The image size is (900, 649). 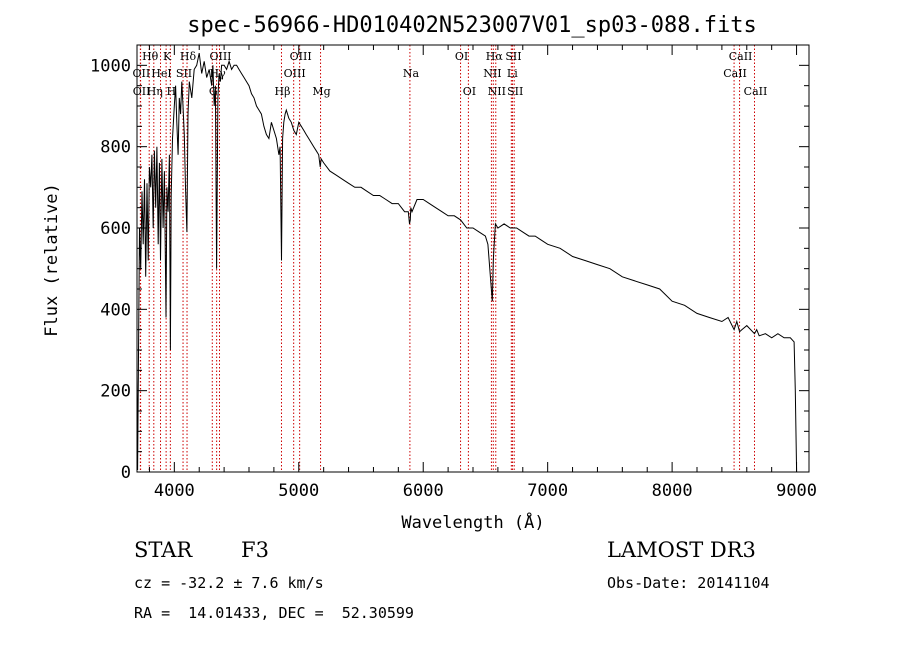 What do you see at coordinates (512, 73) in the screenshot?
I see `line-label-23: Li` at bounding box center [512, 73].